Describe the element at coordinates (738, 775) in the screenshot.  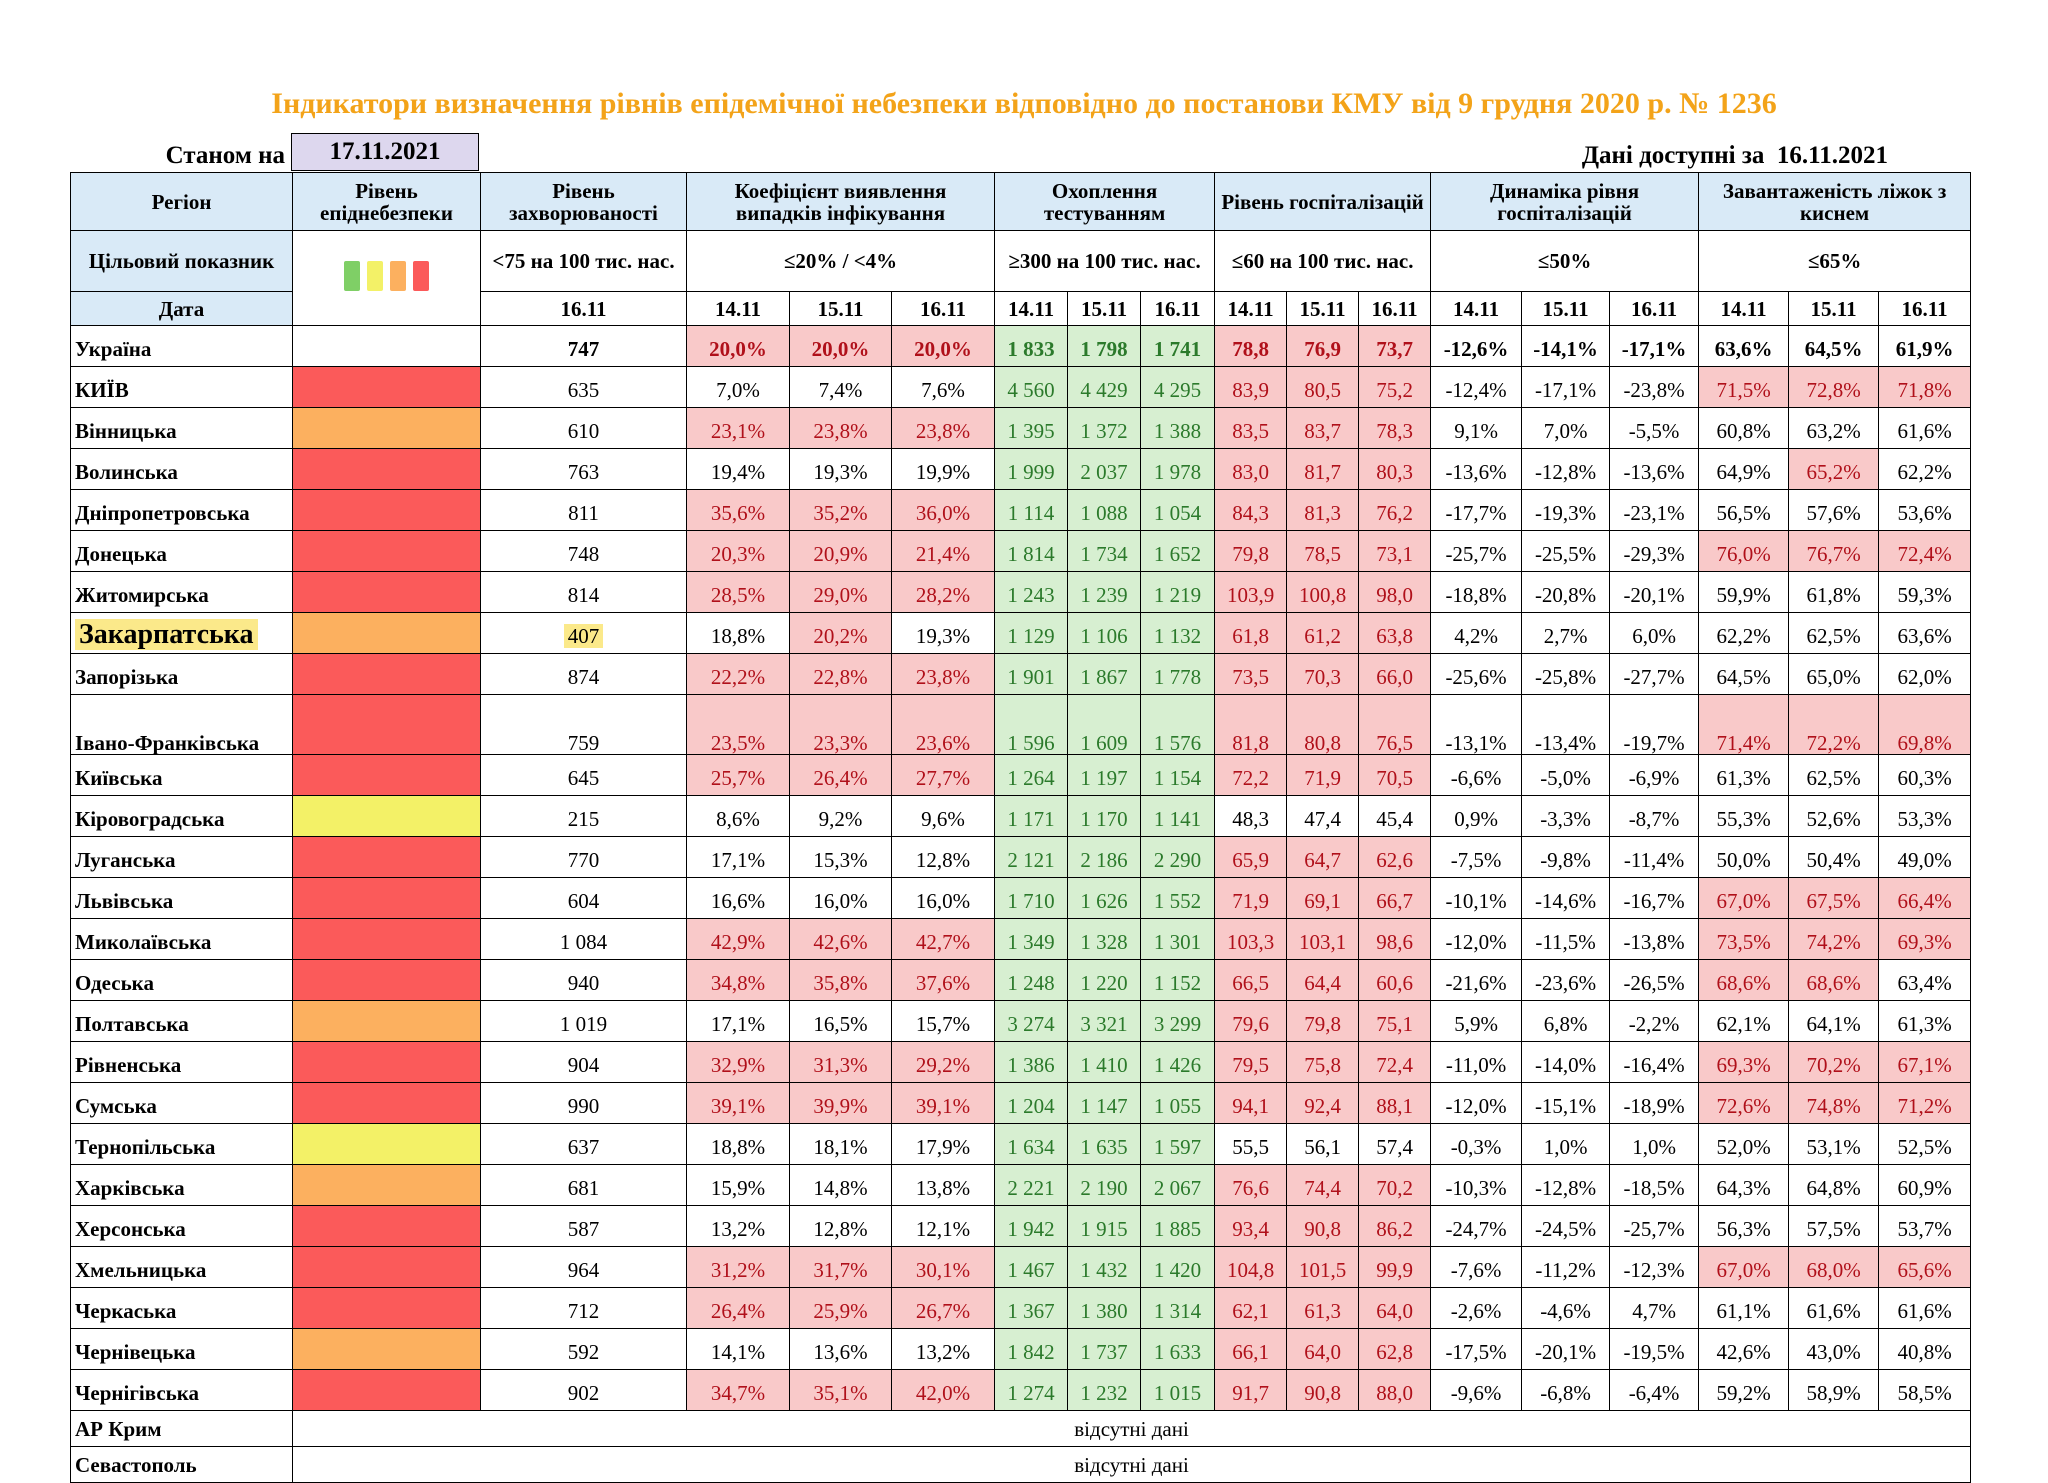
I see `detection-value: 25,7%` at that location.